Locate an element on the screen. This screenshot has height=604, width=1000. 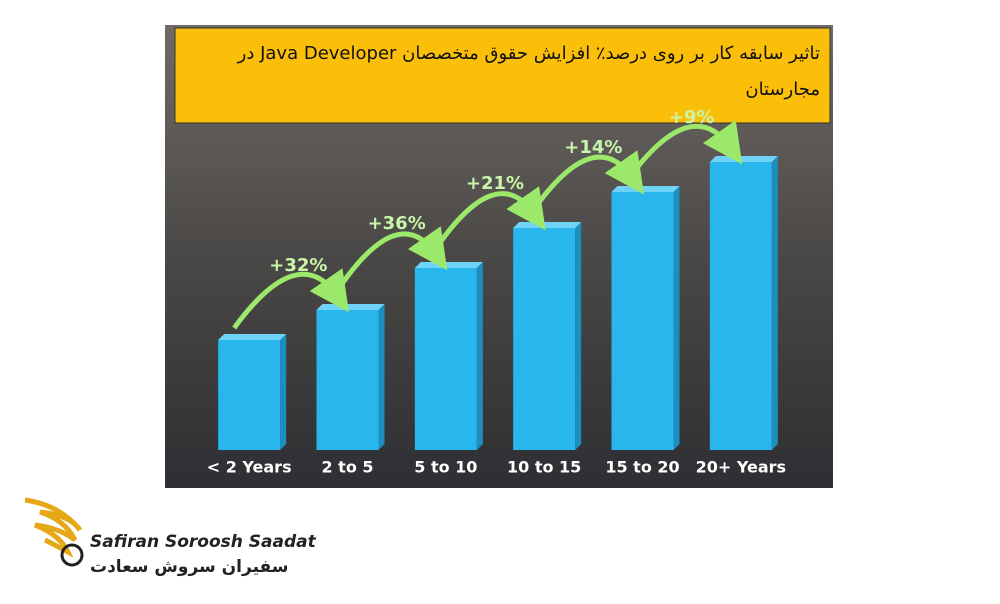
logo: Safiran Soroosh Saadat سفیران سروش سعادت is located at coordinates (170, 537).